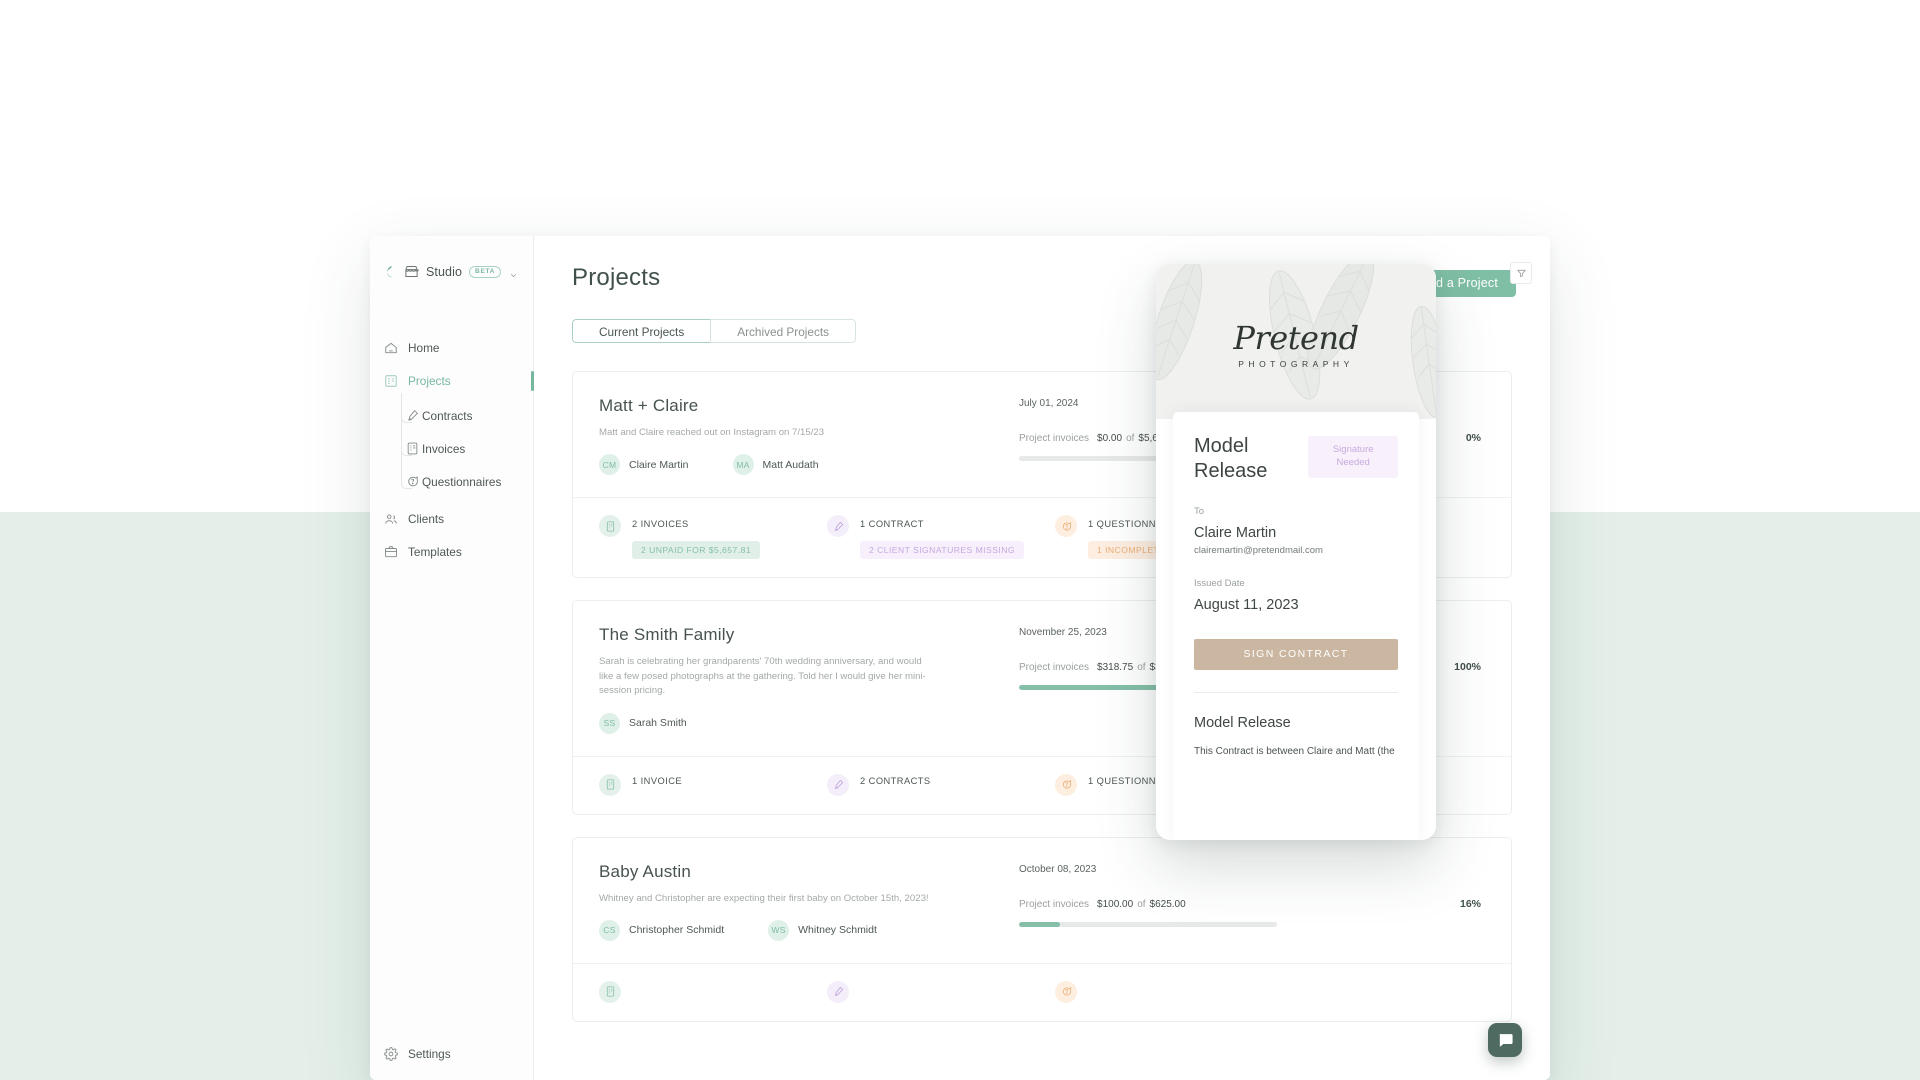  What do you see at coordinates (1049, 403) in the screenshot?
I see `project-date: July 01, 2024` at bounding box center [1049, 403].